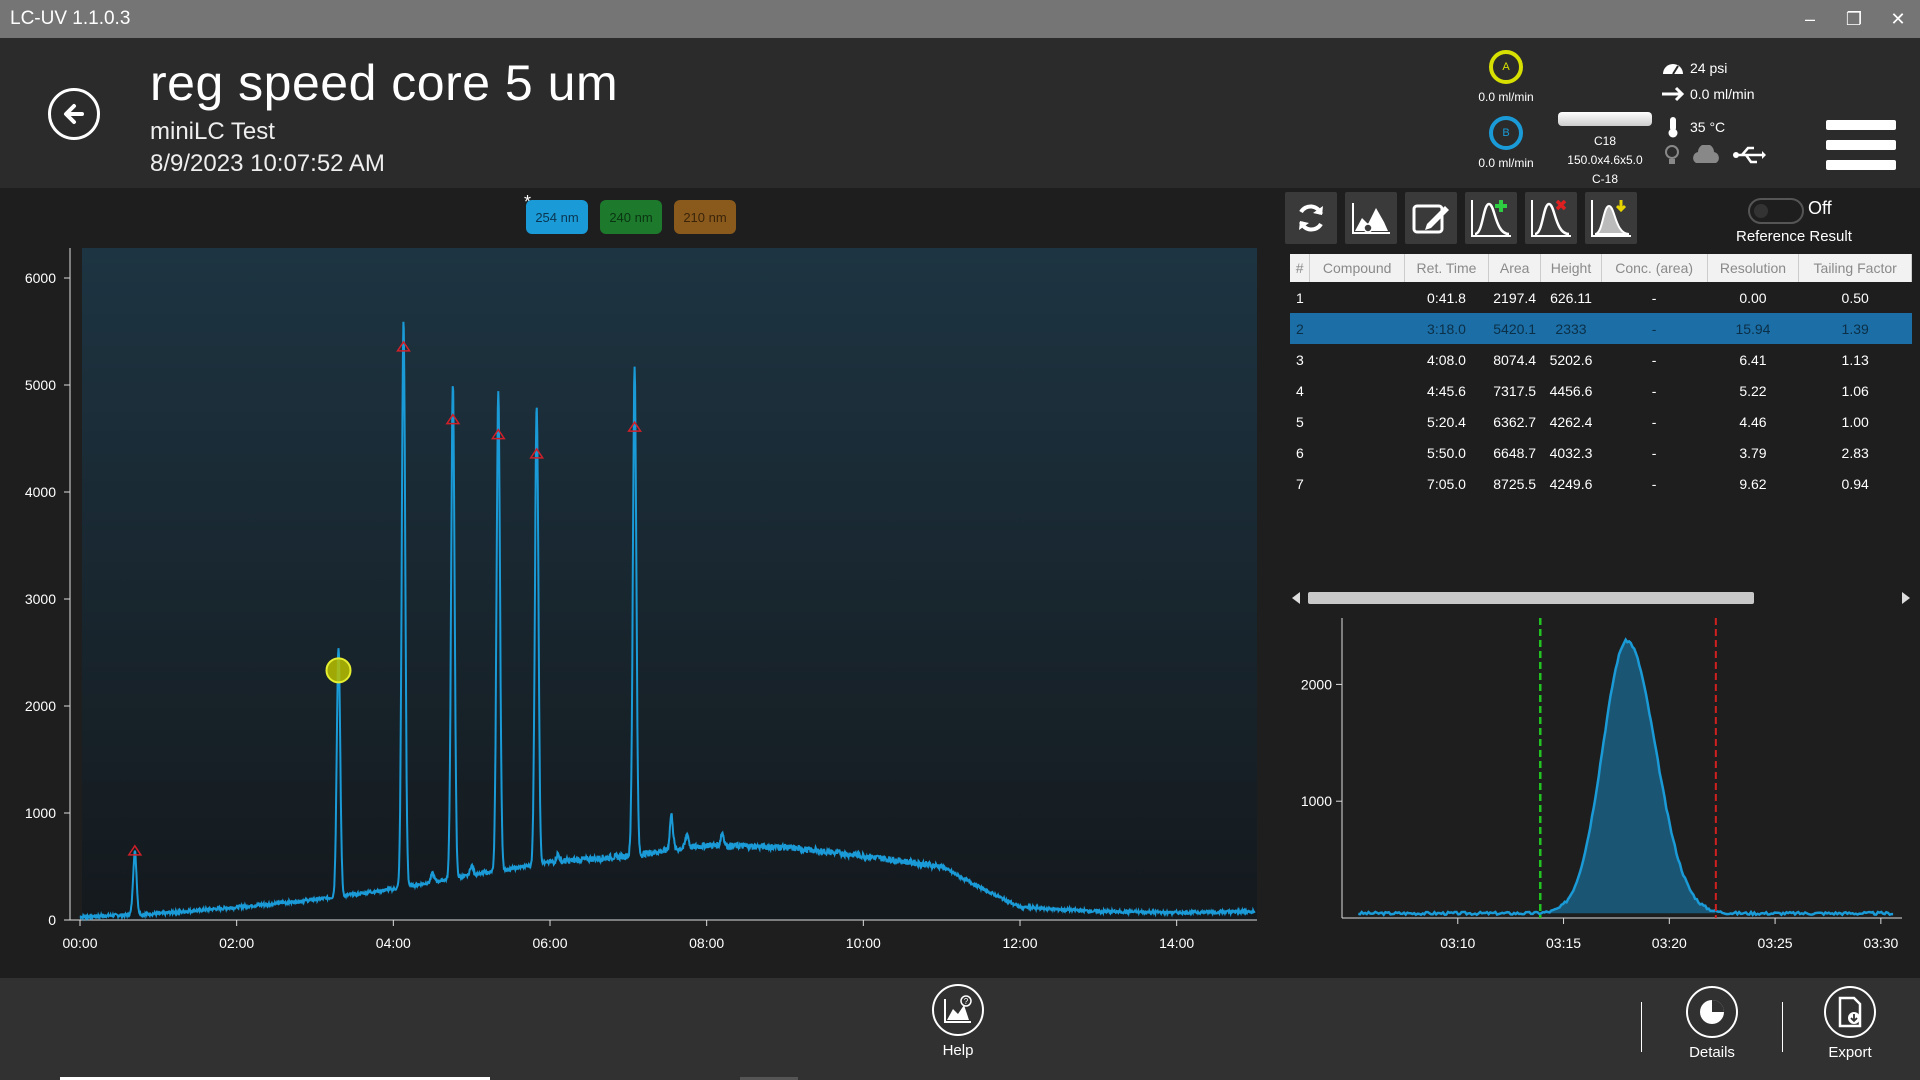 The height and width of the screenshot is (1080, 1920). I want to click on remove-peak-icon, so click(1551, 218).